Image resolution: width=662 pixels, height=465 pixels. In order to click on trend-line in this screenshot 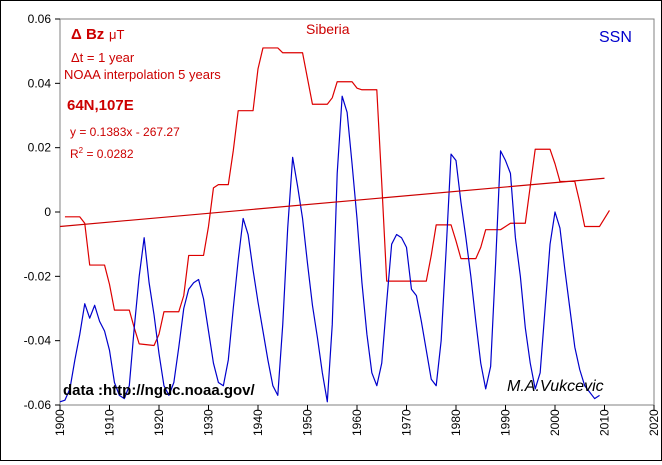, I will do `click(332, 202)`.